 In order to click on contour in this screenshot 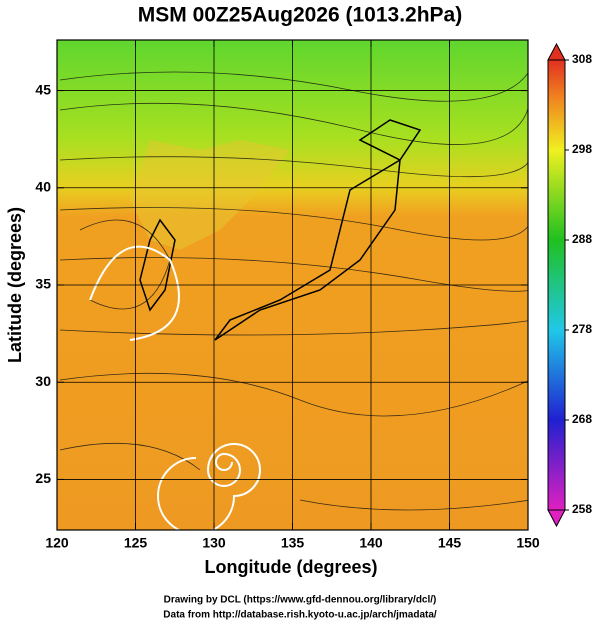, I will do `click(134, 293)`.